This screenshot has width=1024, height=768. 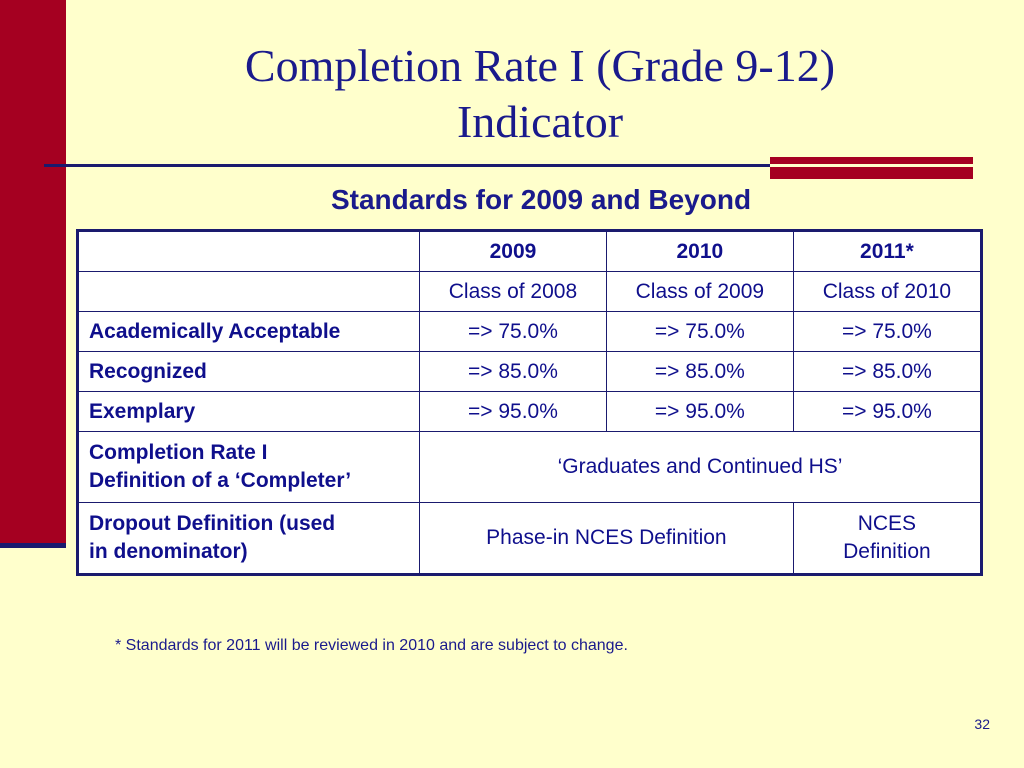 What do you see at coordinates (248, 291) in the screenshot?
I see `class-row-empty-cell` at bounding box center [248, 291].